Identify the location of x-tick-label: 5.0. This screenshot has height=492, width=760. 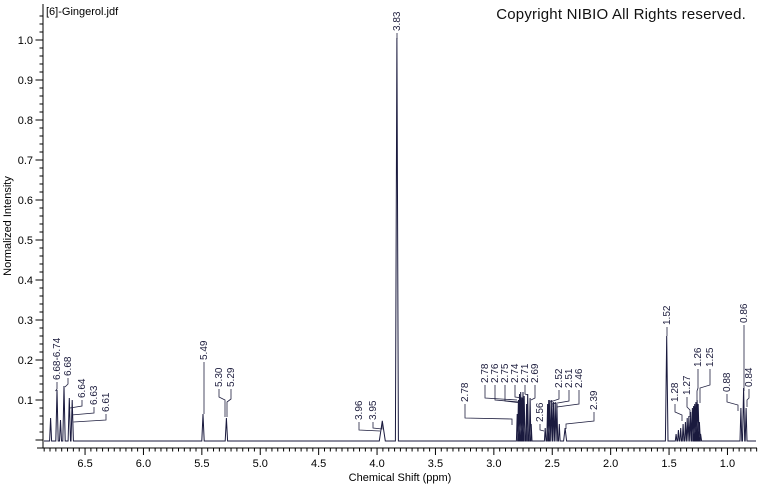
(260, 464).